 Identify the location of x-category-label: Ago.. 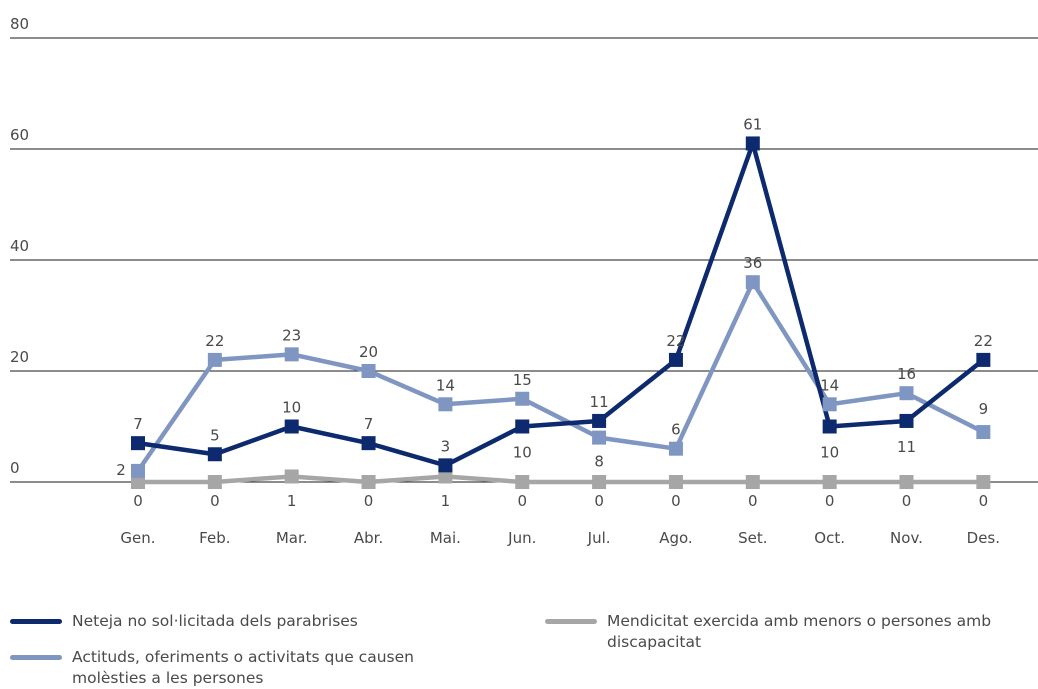
(675, 538).